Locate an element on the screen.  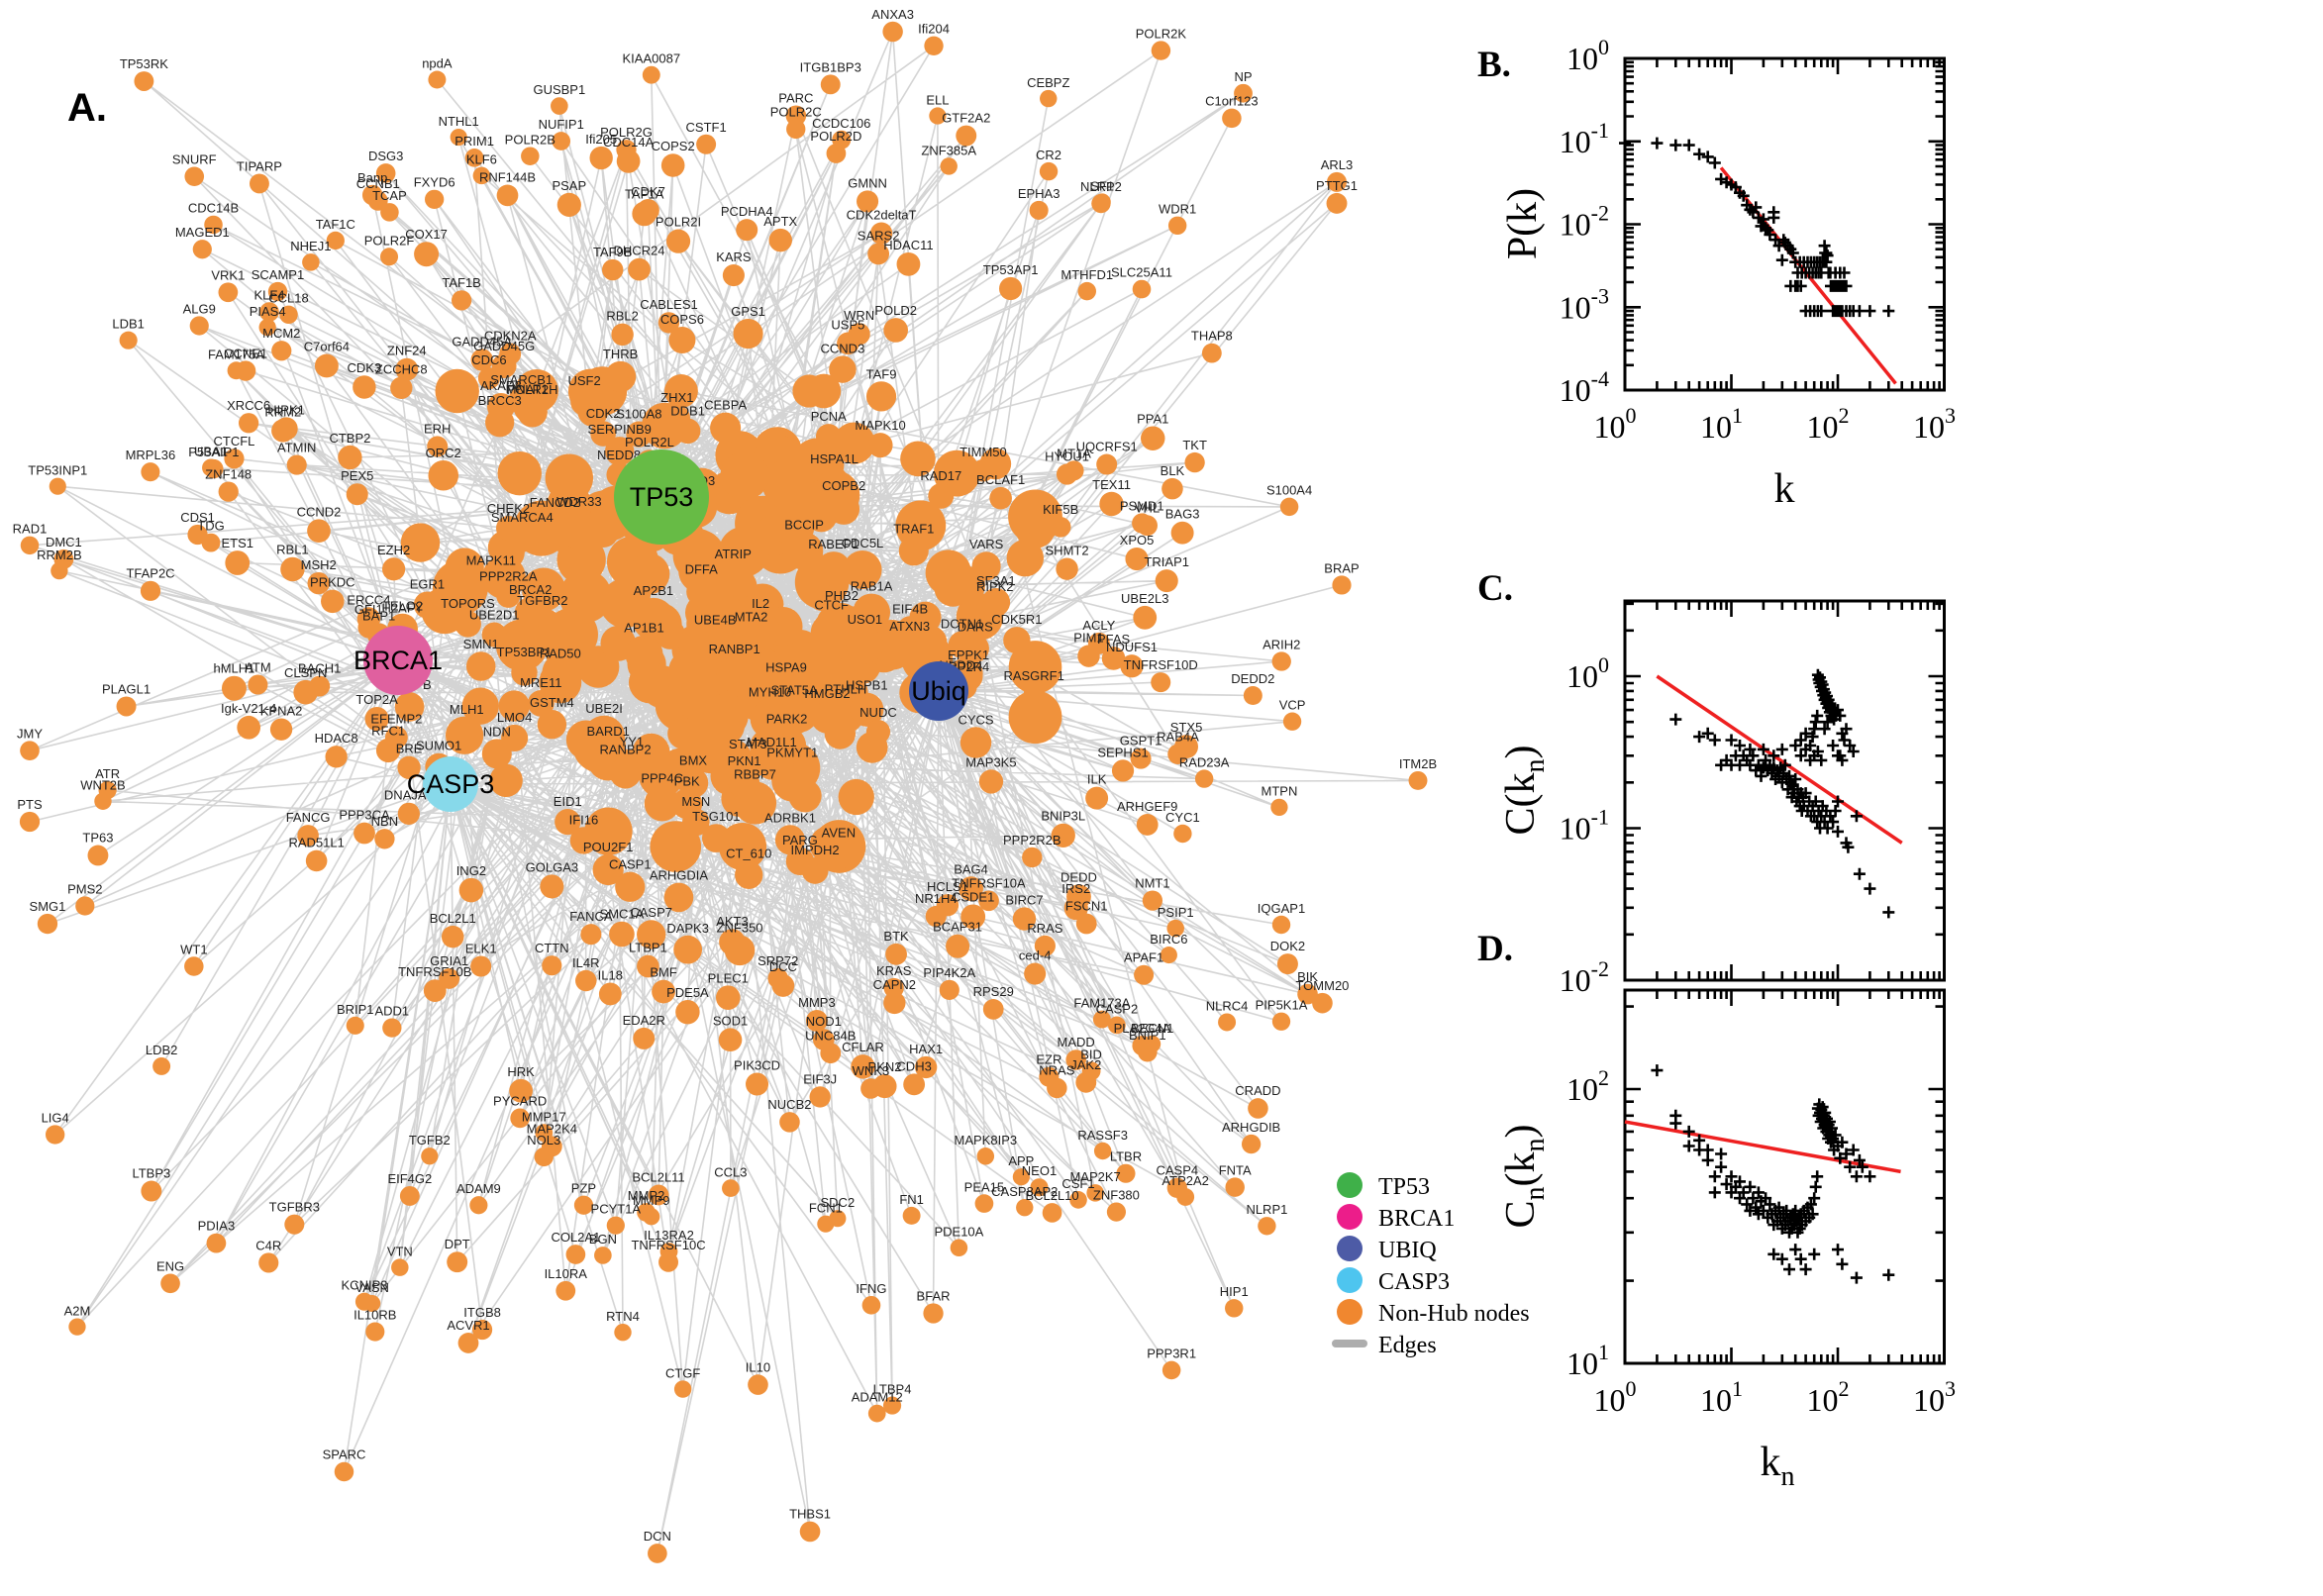
node-label: PIAS4 is located at coordinates (268, 311).